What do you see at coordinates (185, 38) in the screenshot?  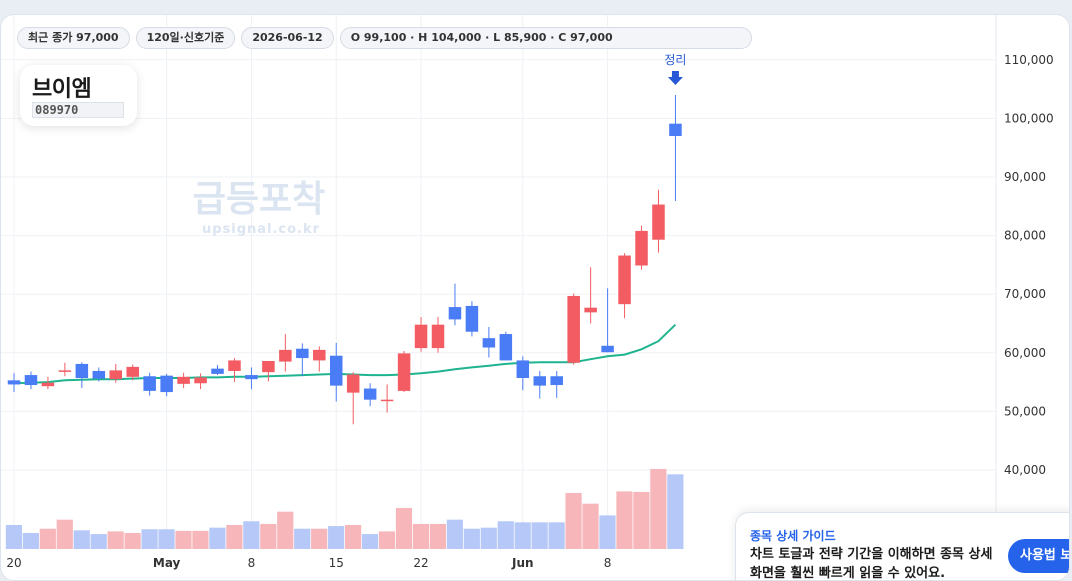 I see `period-pill: 120일·신호기준` at bounding box center [185, 38].